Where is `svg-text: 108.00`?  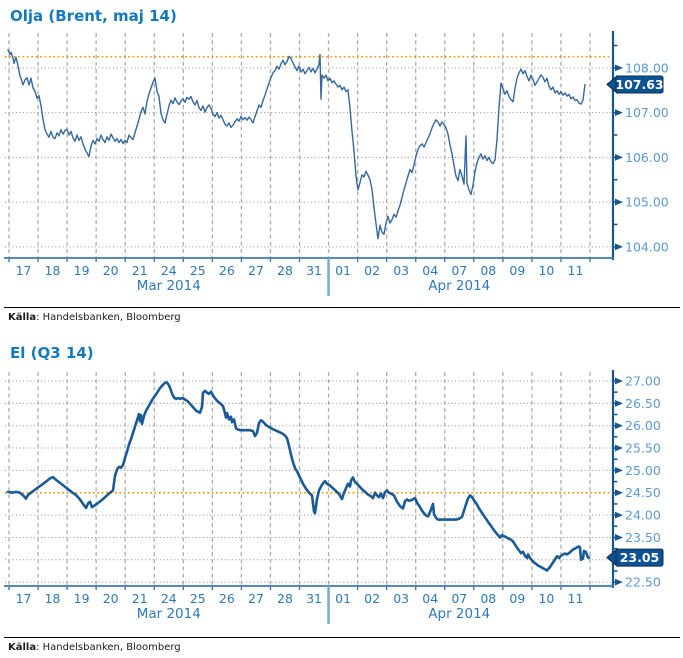 svg-text: 108.00 is located at coordinates (647, 67).